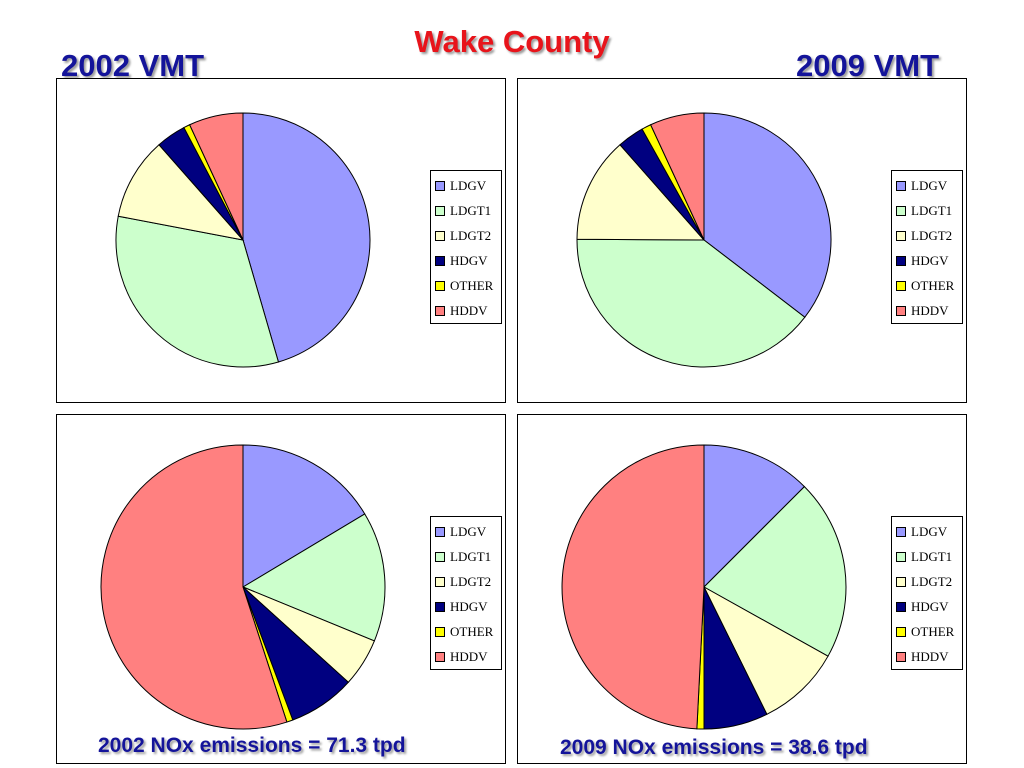  What do you see at coordinates (512, 41) in the screenshot?
I see `page-title: Wake County` at bounding box center [512, 41].